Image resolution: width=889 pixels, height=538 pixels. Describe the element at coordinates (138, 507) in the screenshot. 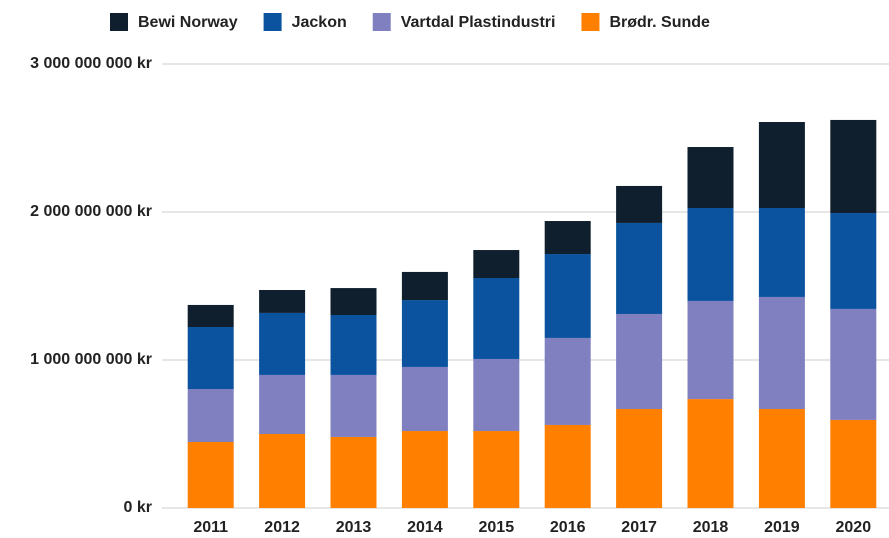

I see `y-tick-label: 0 kr` at that location.